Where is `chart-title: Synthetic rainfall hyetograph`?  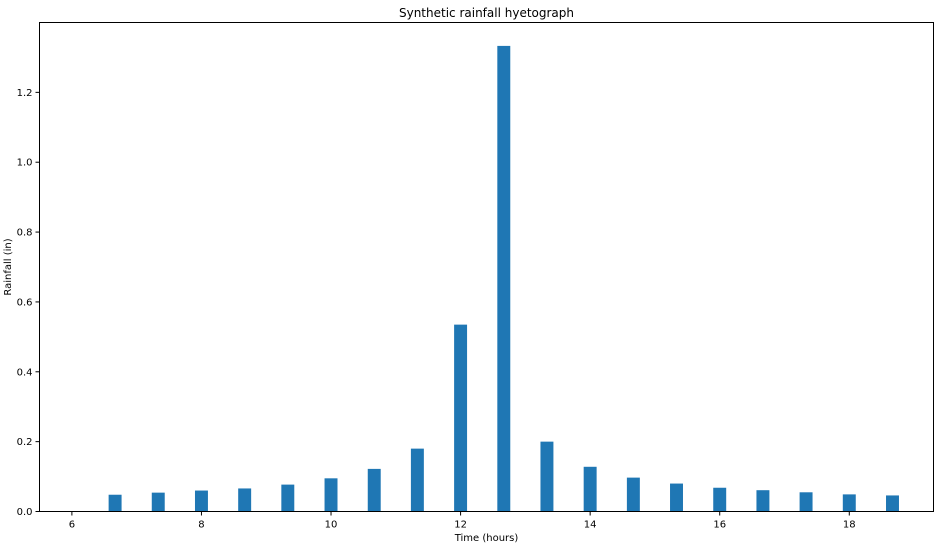 chart-title: Synthetic rainfall hyetograph is located at coordinates (486, 13).